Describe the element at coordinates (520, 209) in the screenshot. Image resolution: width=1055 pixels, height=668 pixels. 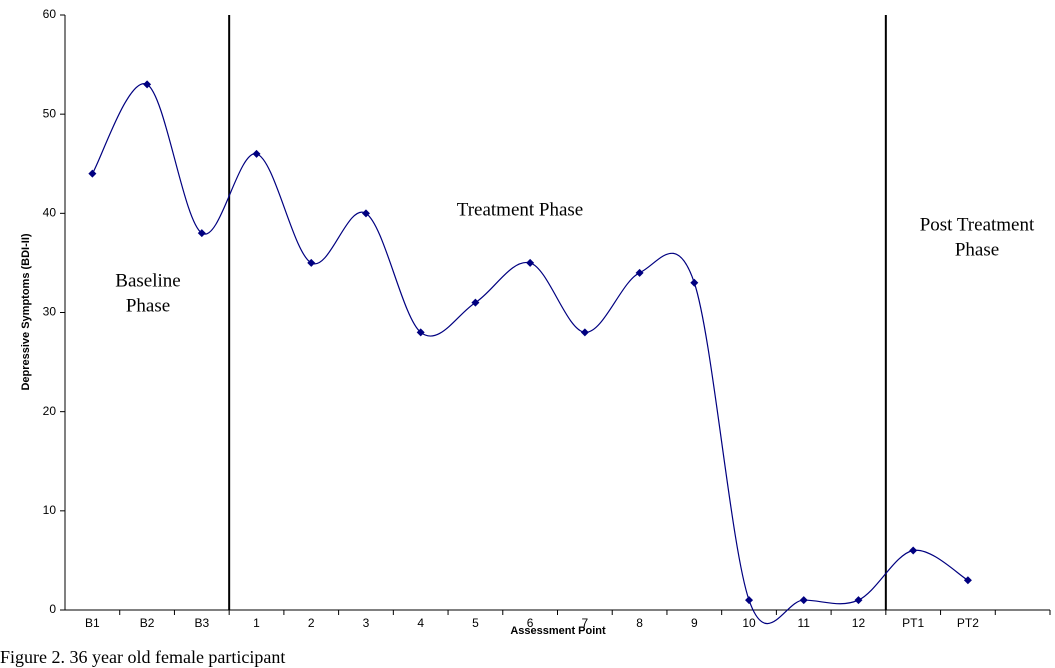
I see `phase-label: Treatment Phase` at that location.